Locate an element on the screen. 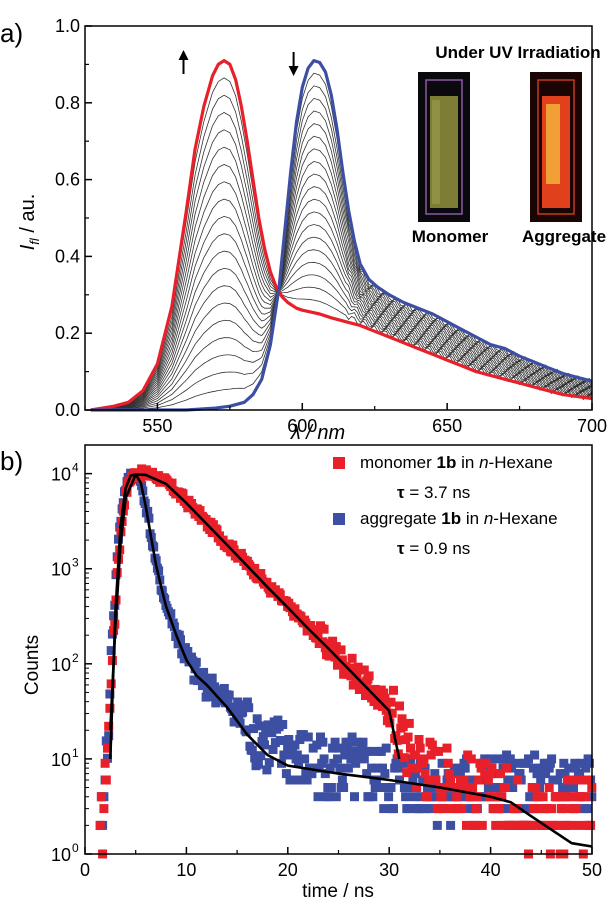 The image size is (614, 903). panel-a-y-axis-label: Ifl / au. is located at coordinates (29, 222).